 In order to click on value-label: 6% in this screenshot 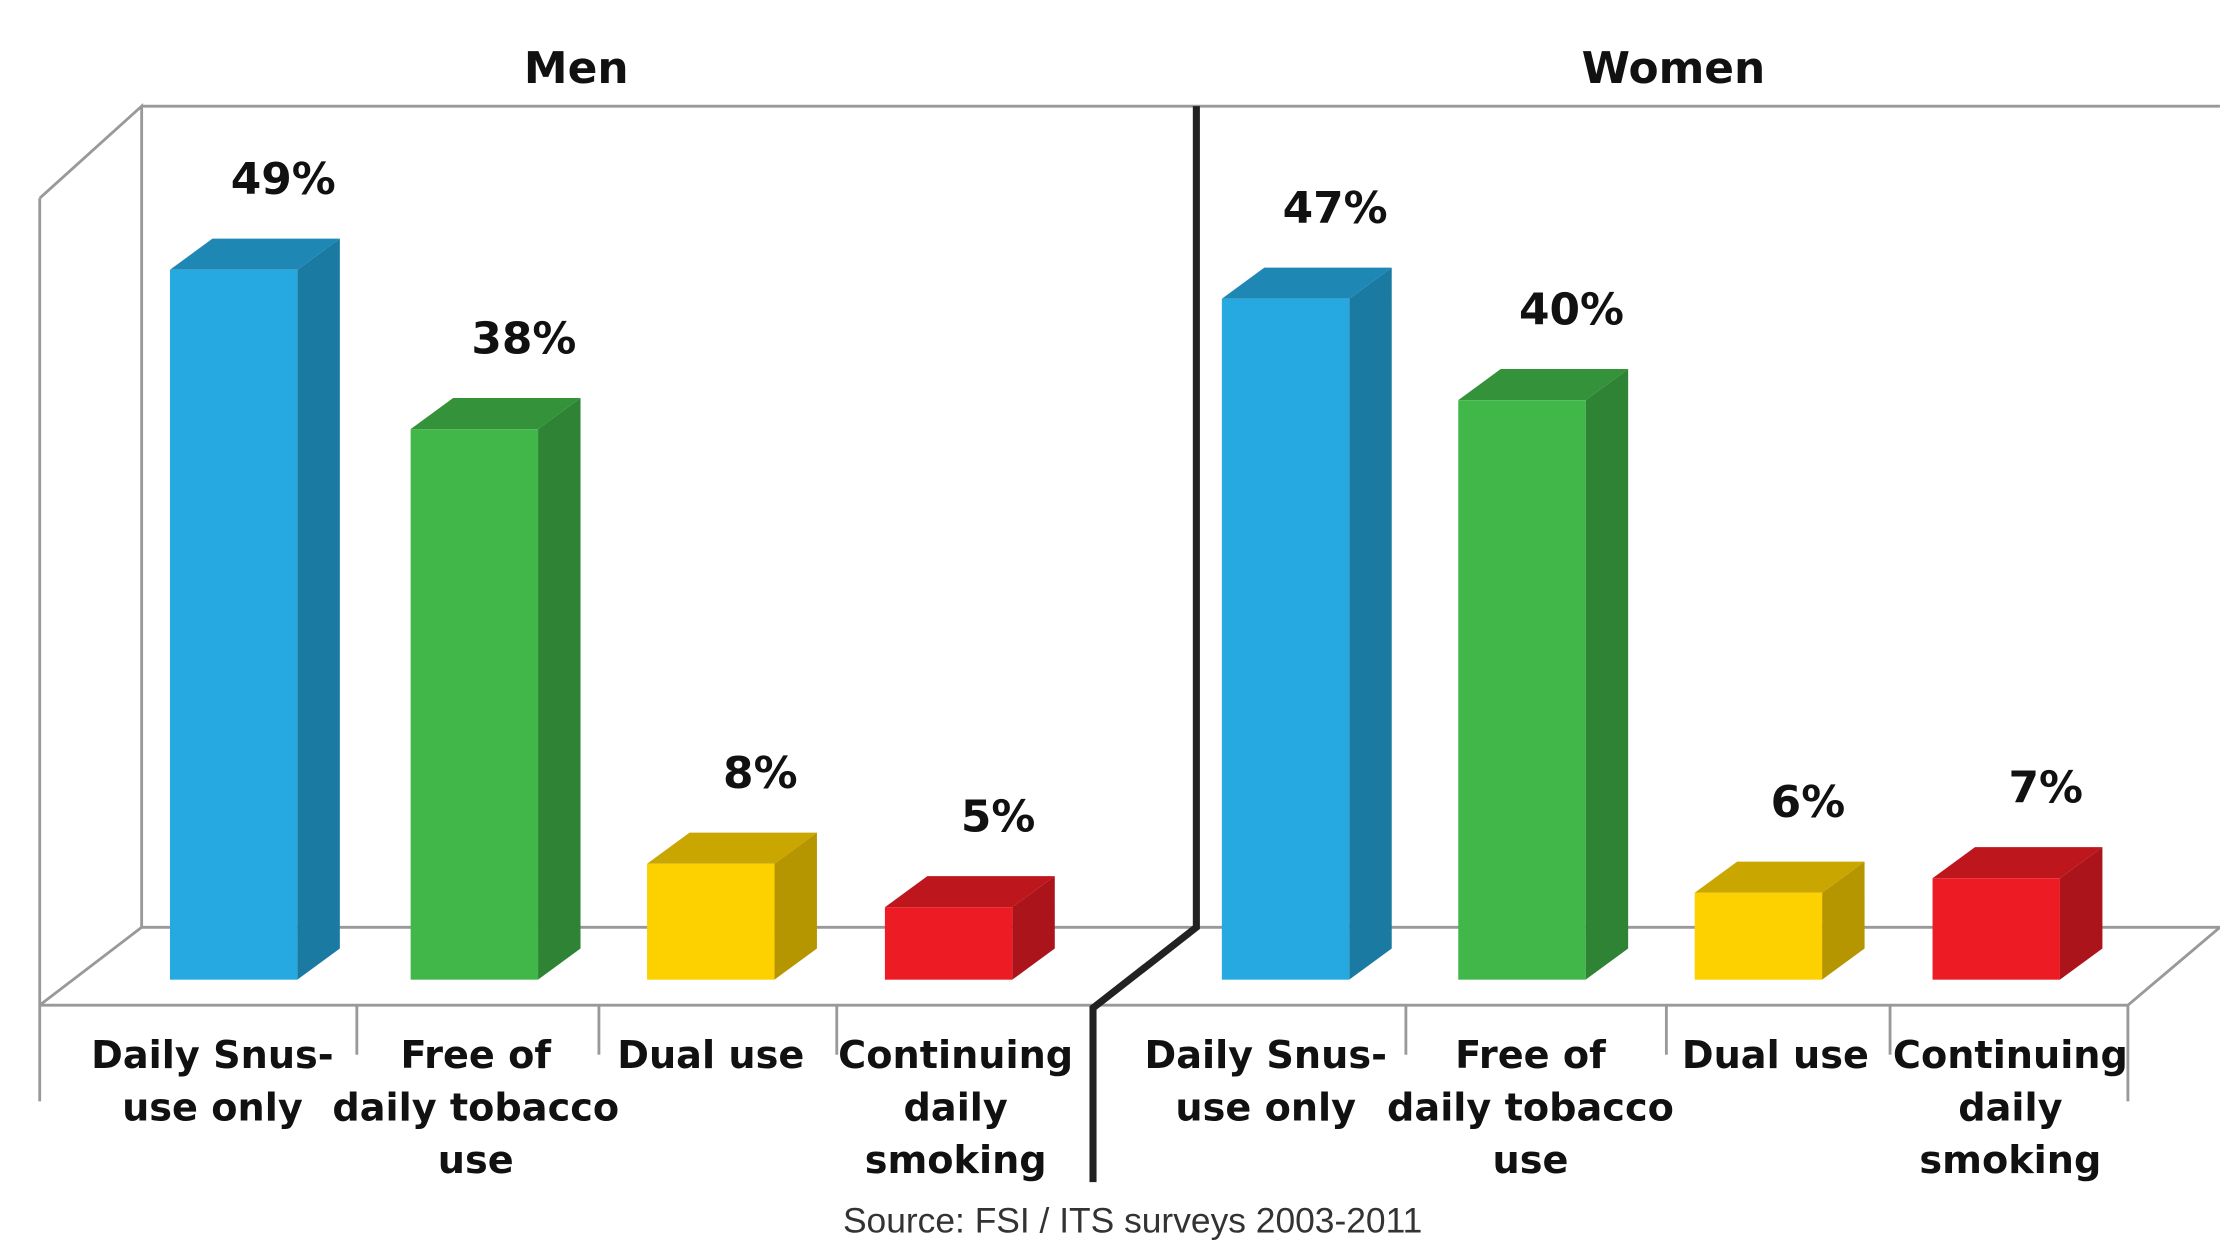, I will do `click(1808, 802)`.